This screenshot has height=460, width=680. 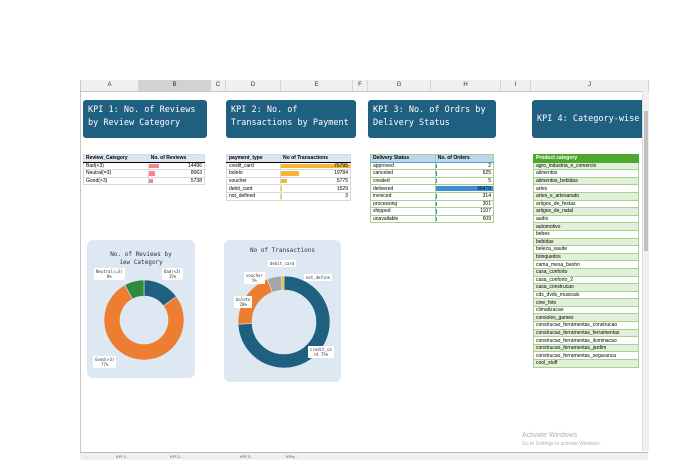 I want to click on table-row: agro_industria_e_comercio, so click(x=586, y=166).